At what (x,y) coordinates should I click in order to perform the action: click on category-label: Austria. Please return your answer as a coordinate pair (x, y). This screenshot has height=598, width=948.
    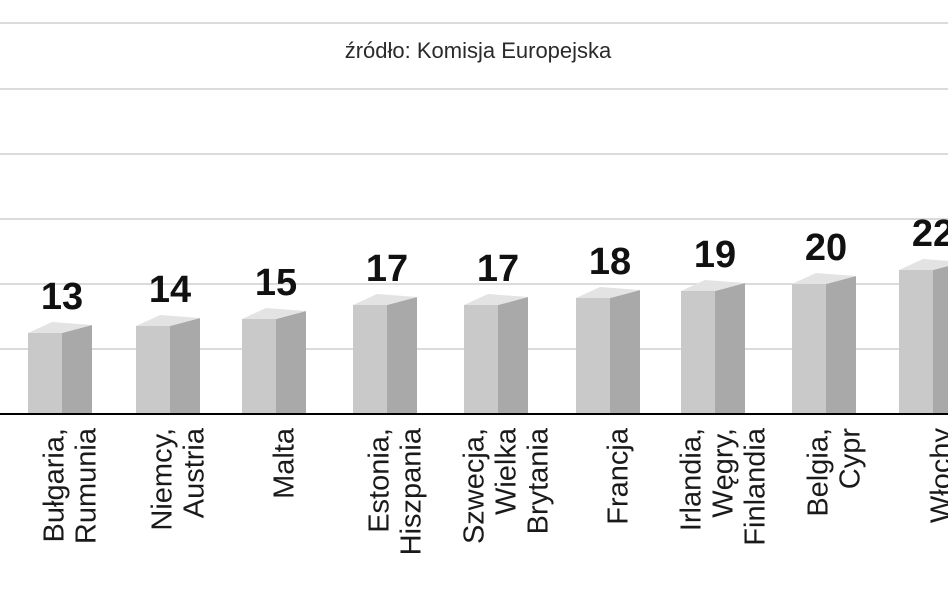
    Looking at the image, I should click on (195, 472).